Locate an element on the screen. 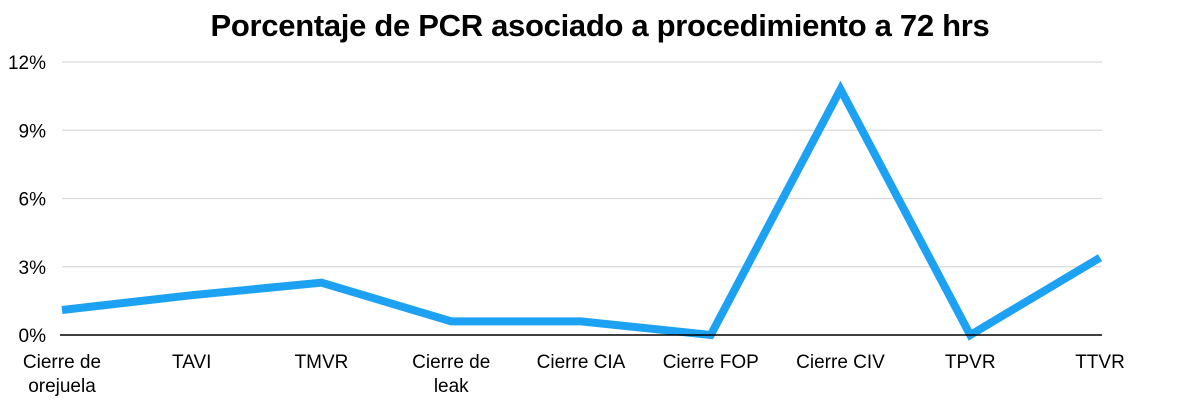  x-tick-label: Cierre FOP is located at coordinates (711, 362).